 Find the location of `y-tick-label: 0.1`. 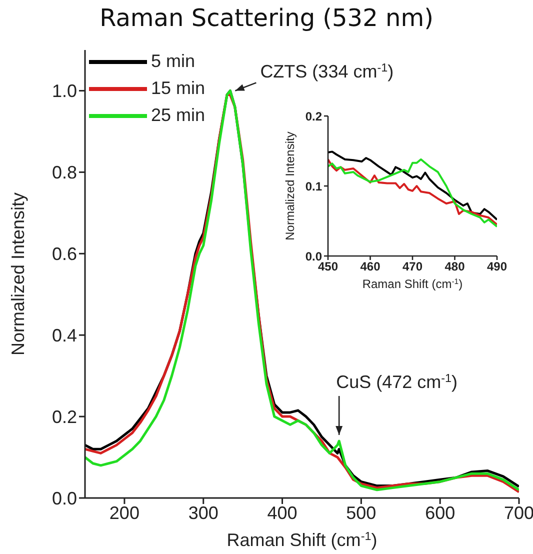

y-tick-label: 0.1 is located at coordinates (313, 186).